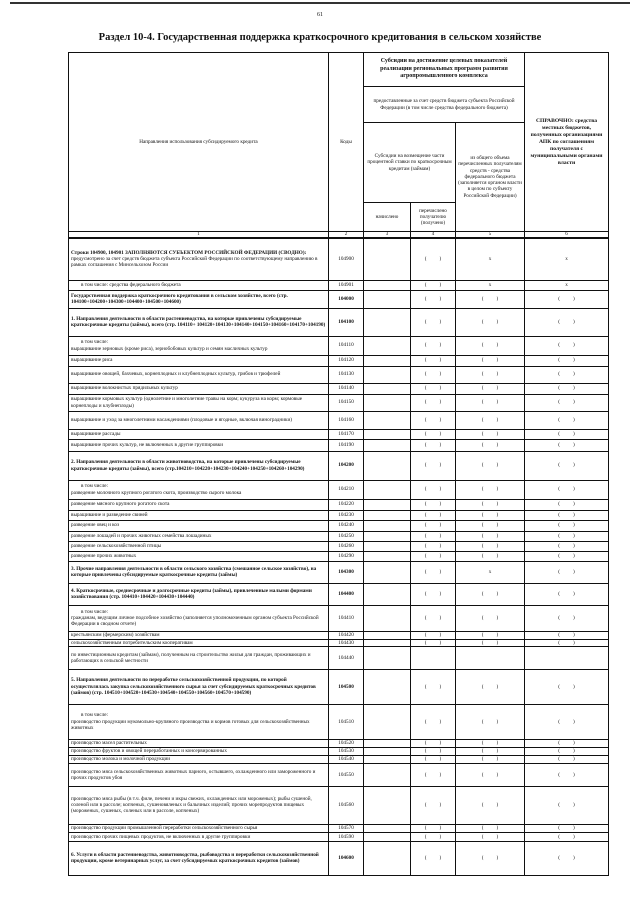 This screenshot has height=905, width=640. What do you see at coordinates (95, 525) in the screenshot?
I see `row-text: разведение овец и коз` at bounding box center [95, 525].